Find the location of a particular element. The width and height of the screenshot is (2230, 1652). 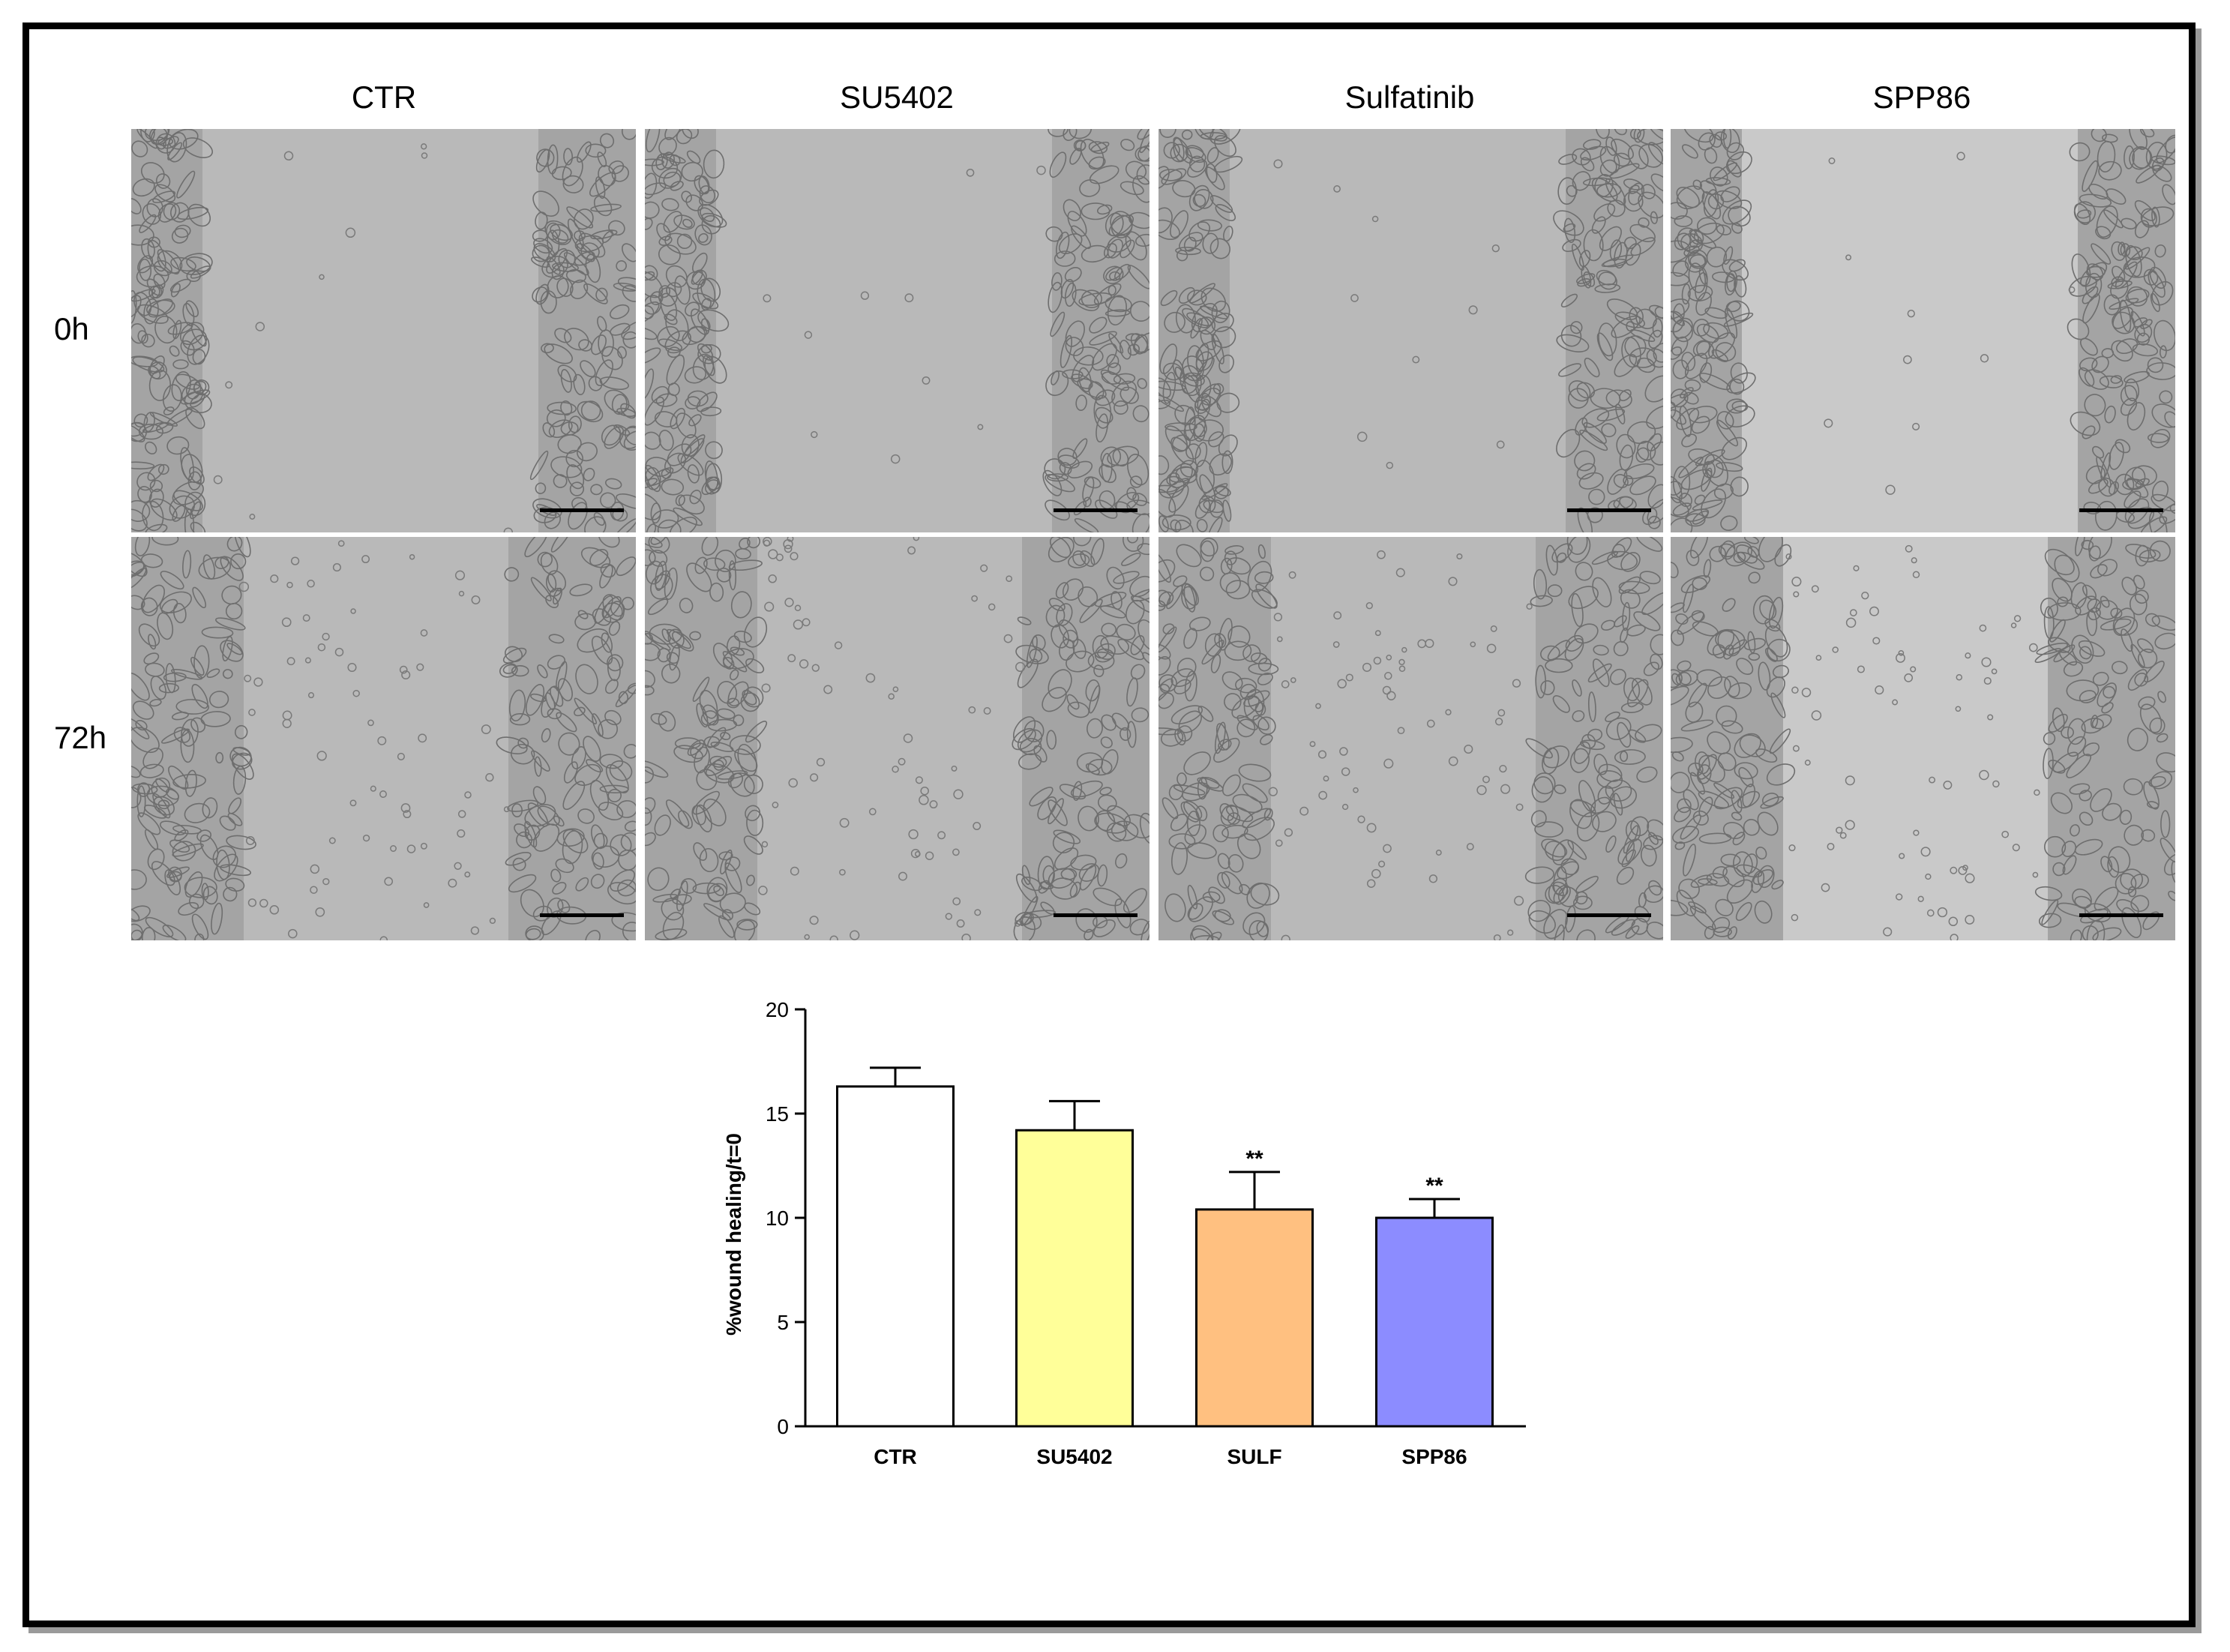

column-label-1: SU5402 is located at coordinates (897, 97).